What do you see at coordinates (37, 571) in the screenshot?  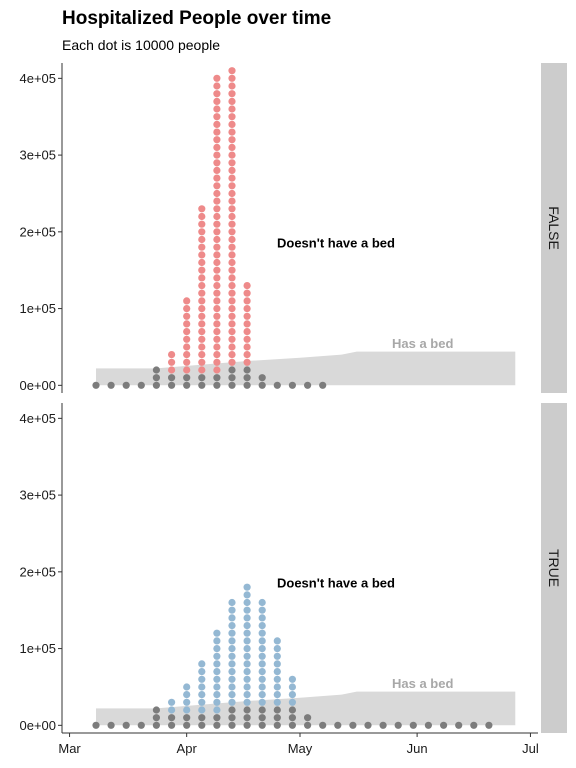 I see `y-tick-label: 2e+05` at bounding box center [37, 571].